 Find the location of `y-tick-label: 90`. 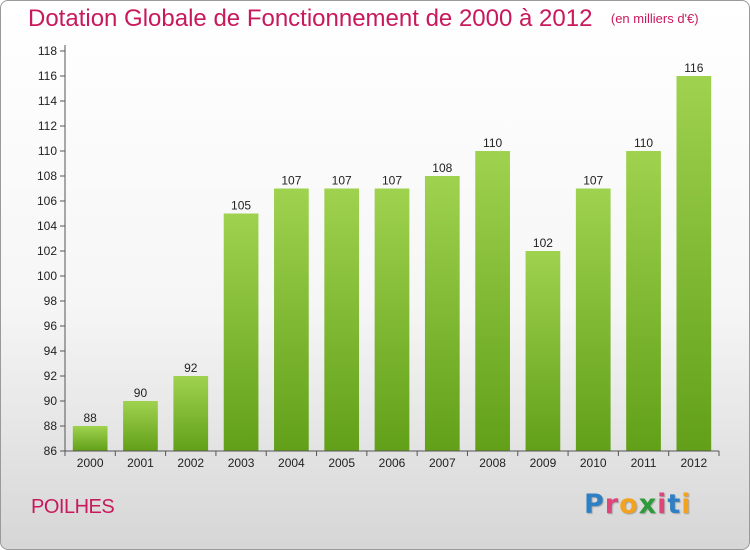

y-tick-label: 90 is located at coordinates (51, 401).